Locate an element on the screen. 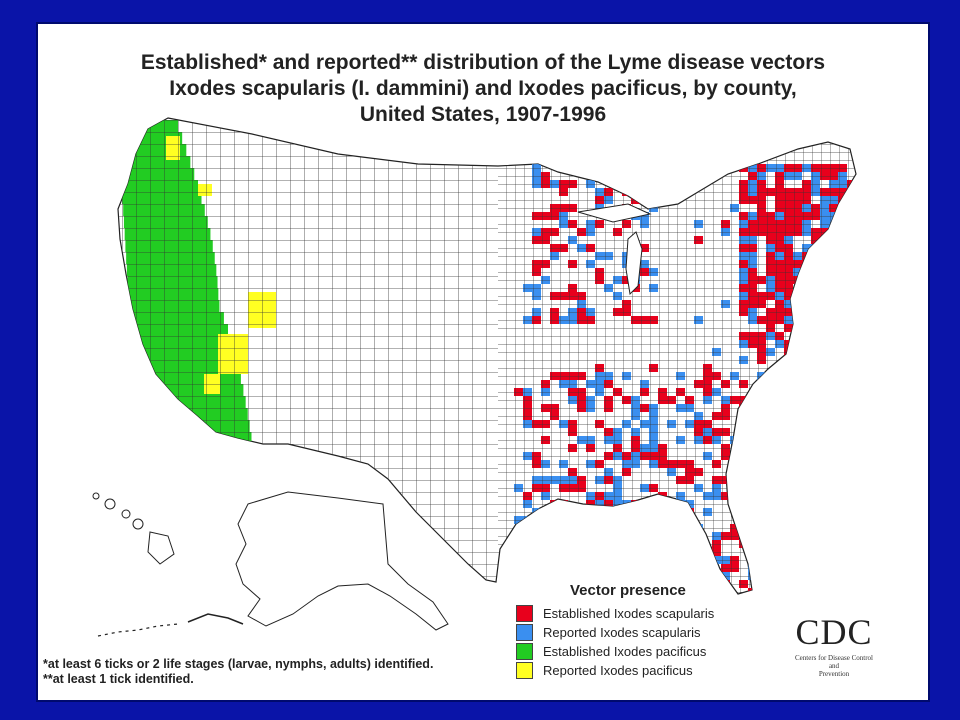 The image size is (960, 720). cdc-subtitle-line-2: and is located at coordinates (834, 666).